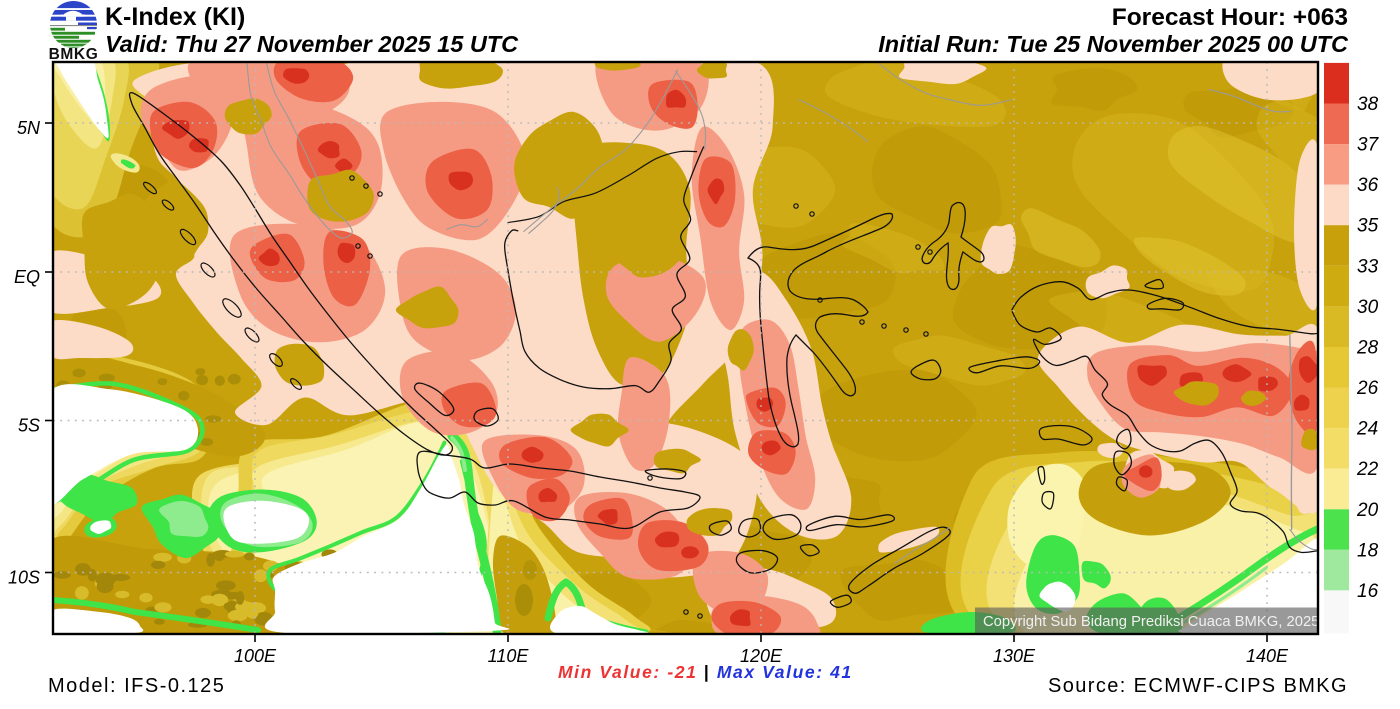 The image size is (1400, 709). Describe the element at coordinates (1368, 226) in the screenshot. I see `svg-text: 35` at that location.